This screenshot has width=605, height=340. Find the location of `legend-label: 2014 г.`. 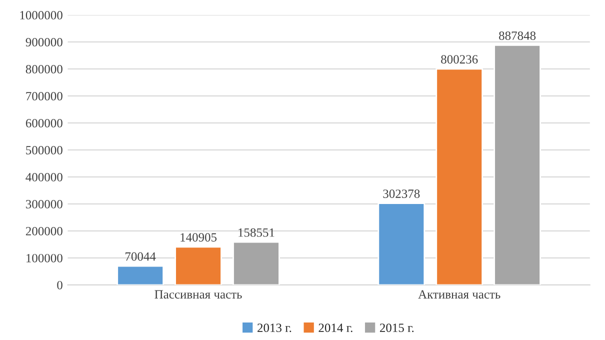

legend-label: 2014 г. is located at coordinates (335, 328).